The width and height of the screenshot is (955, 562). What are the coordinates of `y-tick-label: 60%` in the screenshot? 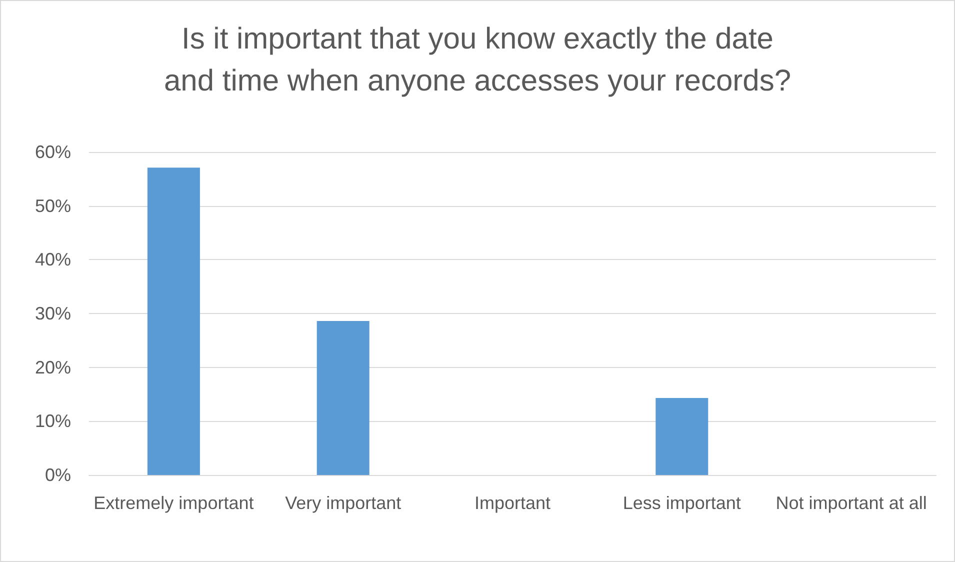 It's located at (52, 152).